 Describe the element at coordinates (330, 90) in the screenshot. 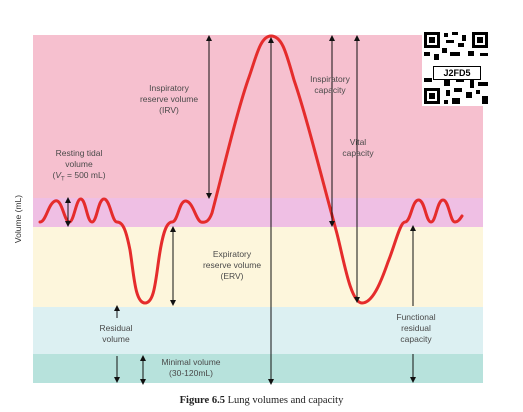

I see `inspiratory-capacity-line-2: capacity` at that location.